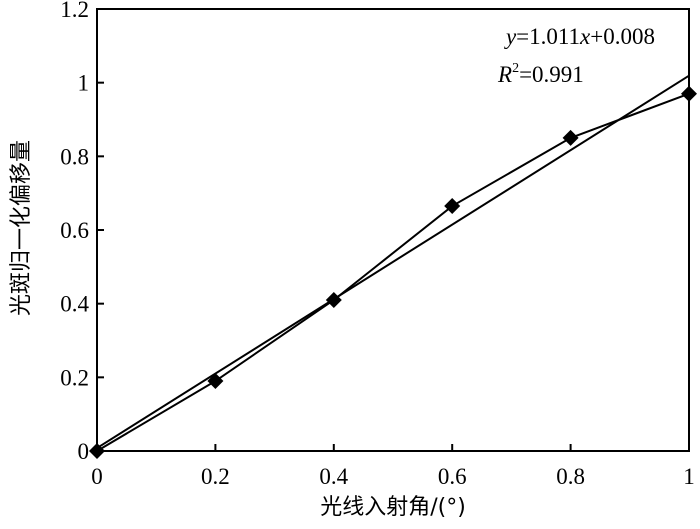 This screenshot has width=700, height=529. Describe the element at coordinates (570, 476) in the screenshot. I see `x-tick-label: 0.8` at that location.